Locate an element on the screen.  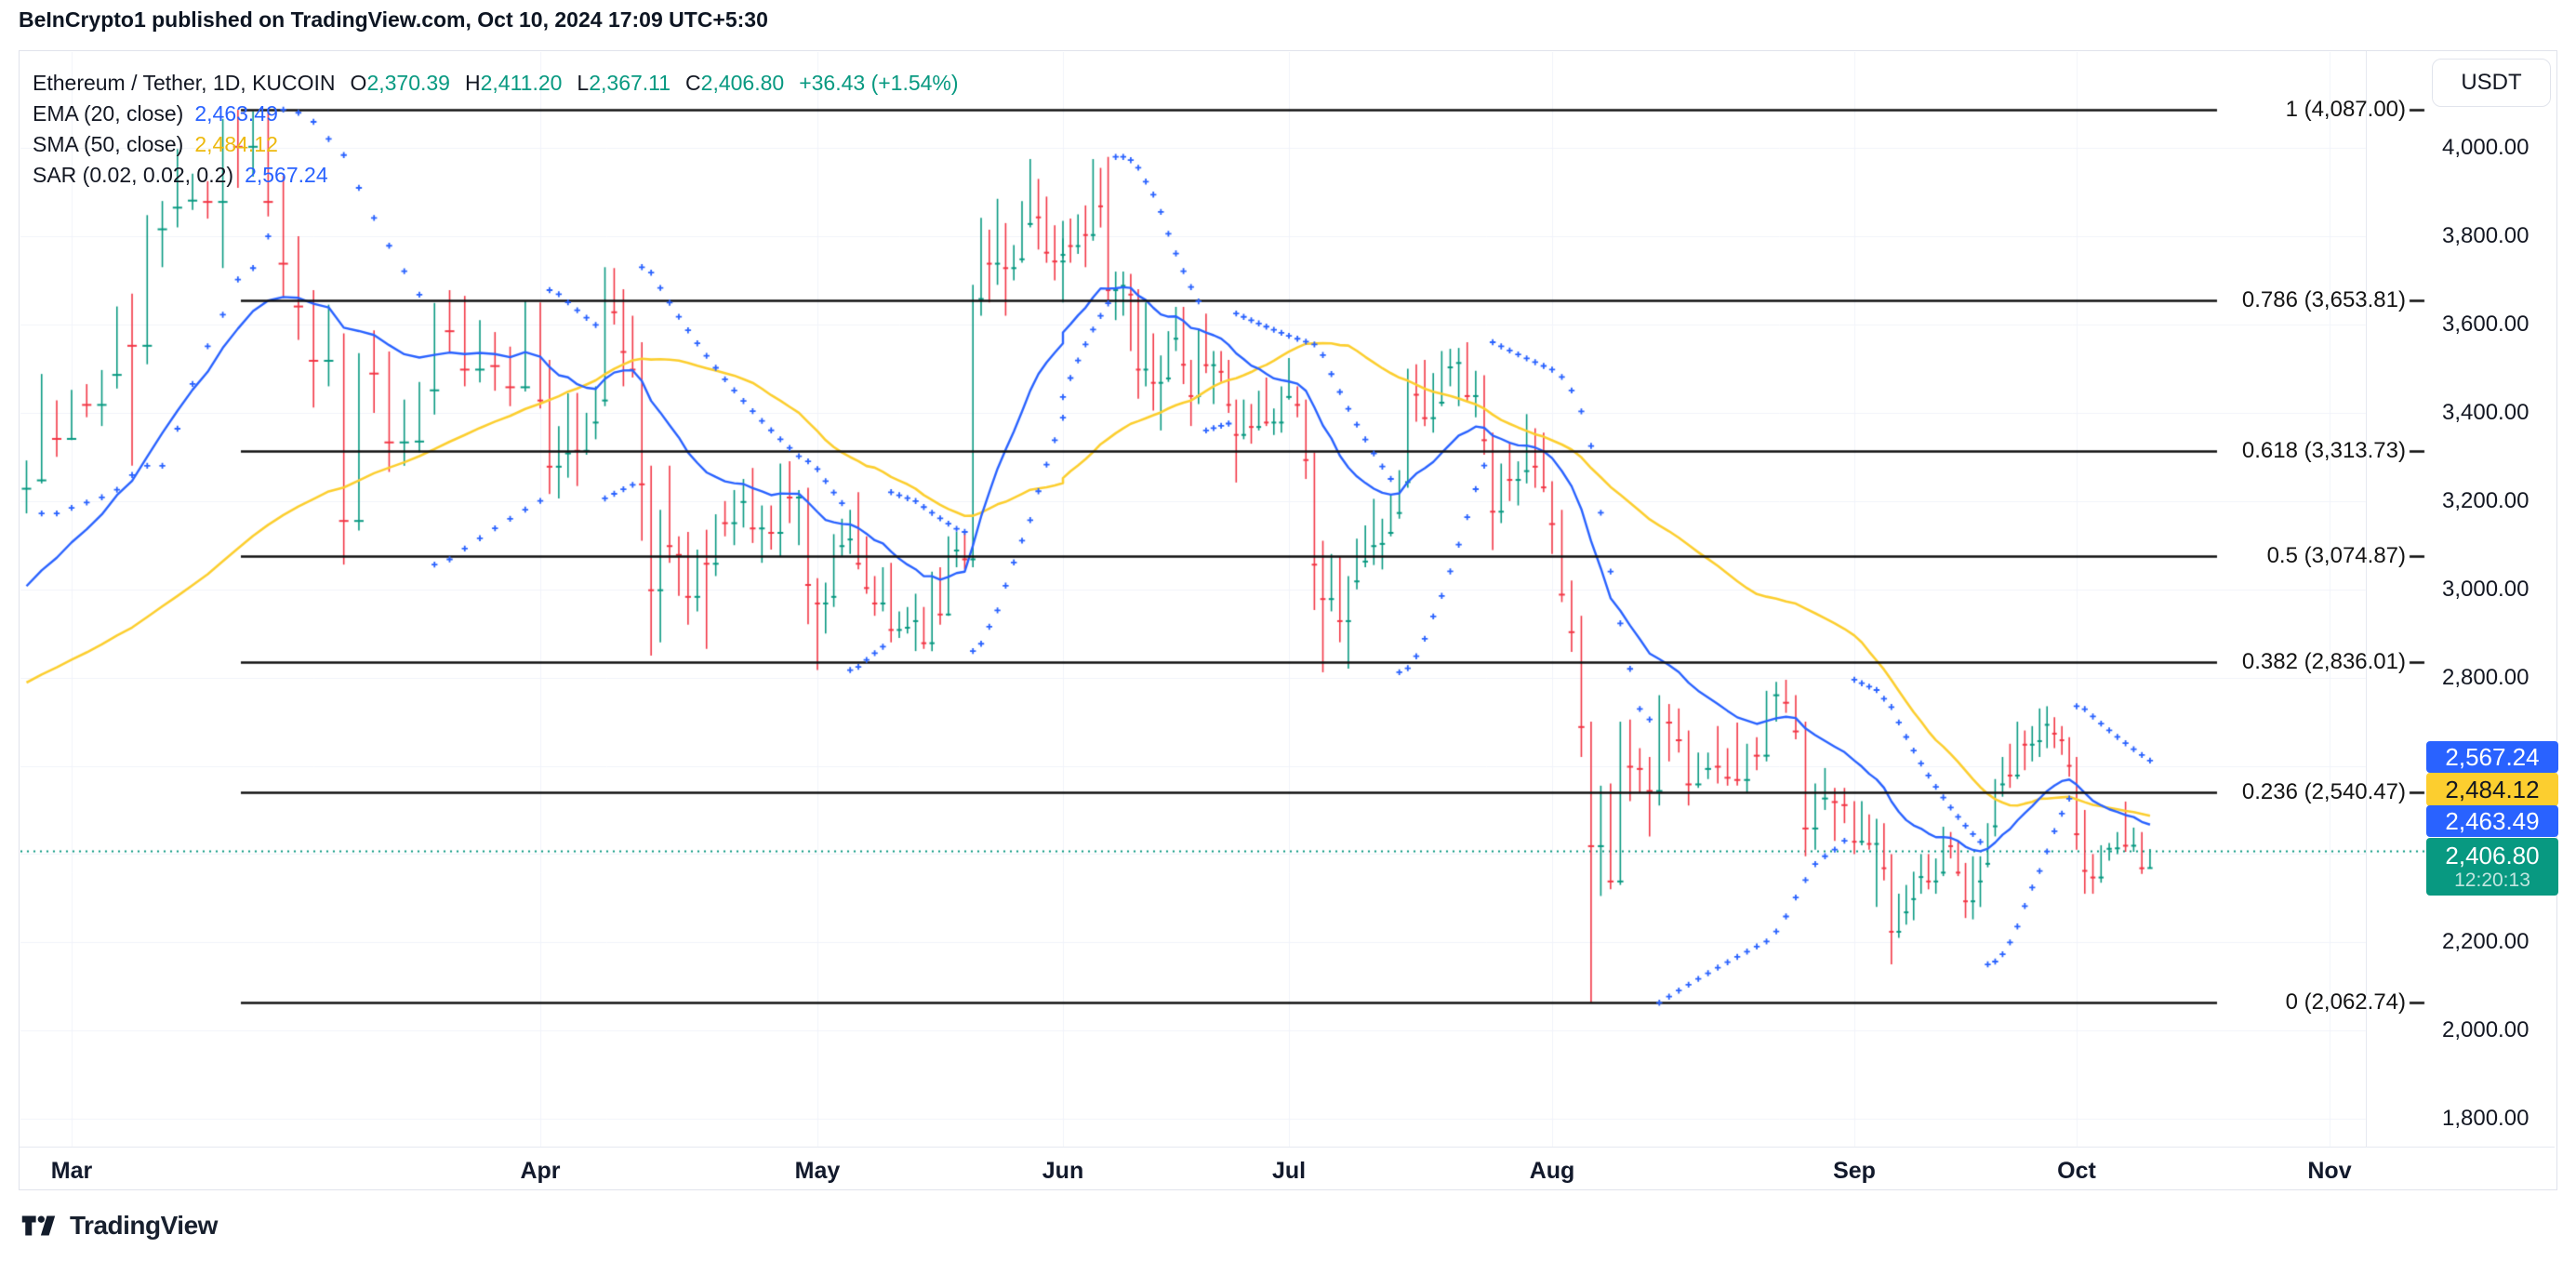
ohlc-value: 2,367.11 is located at coordinates (630, 83).